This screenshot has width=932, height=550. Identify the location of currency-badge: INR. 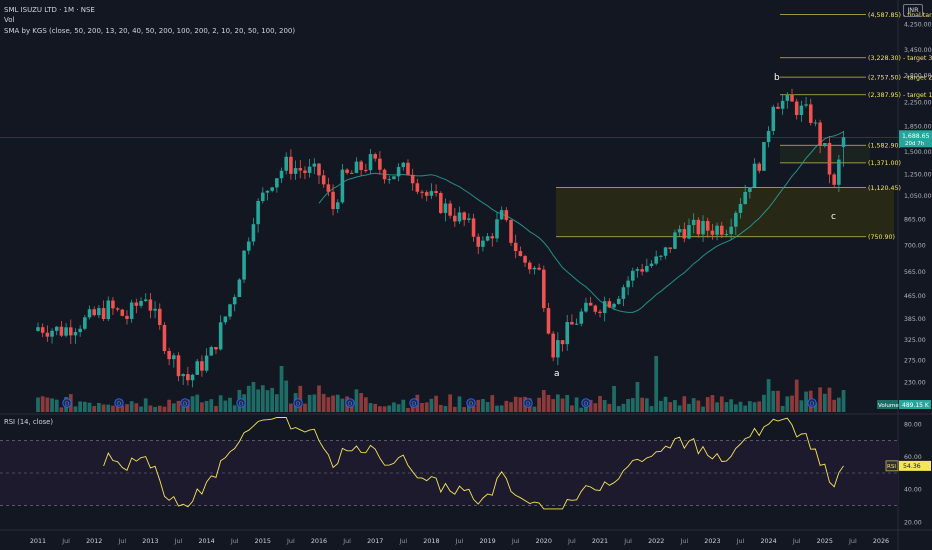
(913, 10).